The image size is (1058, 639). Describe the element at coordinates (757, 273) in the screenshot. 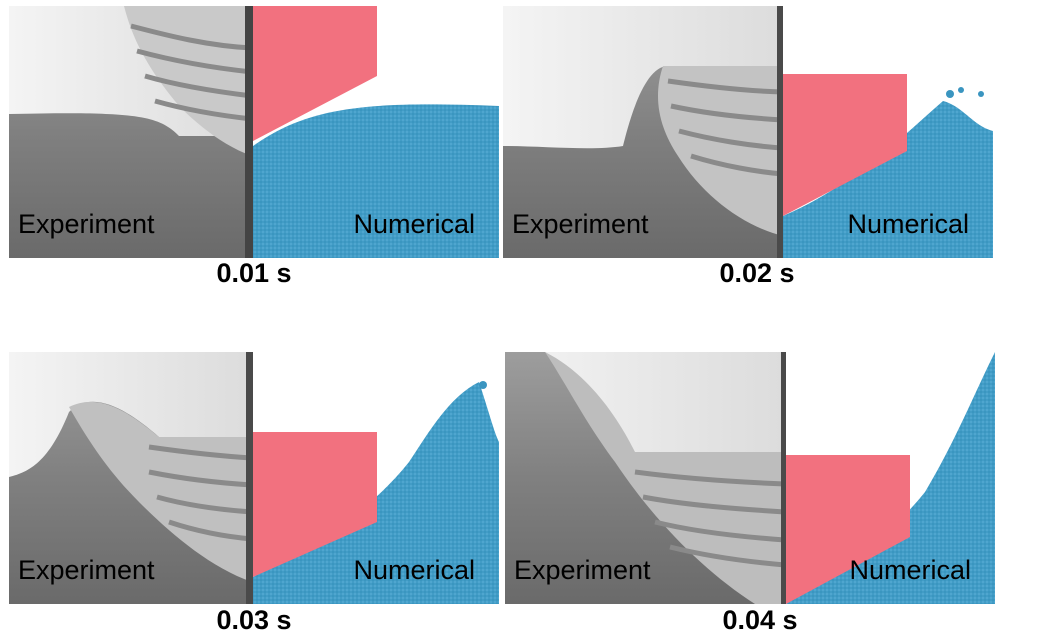

I see `time-caption: 0.02 s` at that location.